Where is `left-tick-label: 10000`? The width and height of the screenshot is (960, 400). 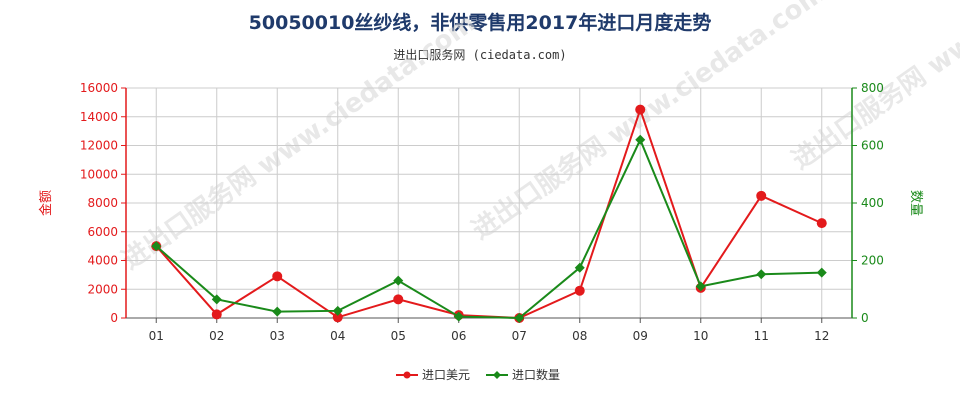
left-tick-label: 10000 is located at coordinates (99, 174).